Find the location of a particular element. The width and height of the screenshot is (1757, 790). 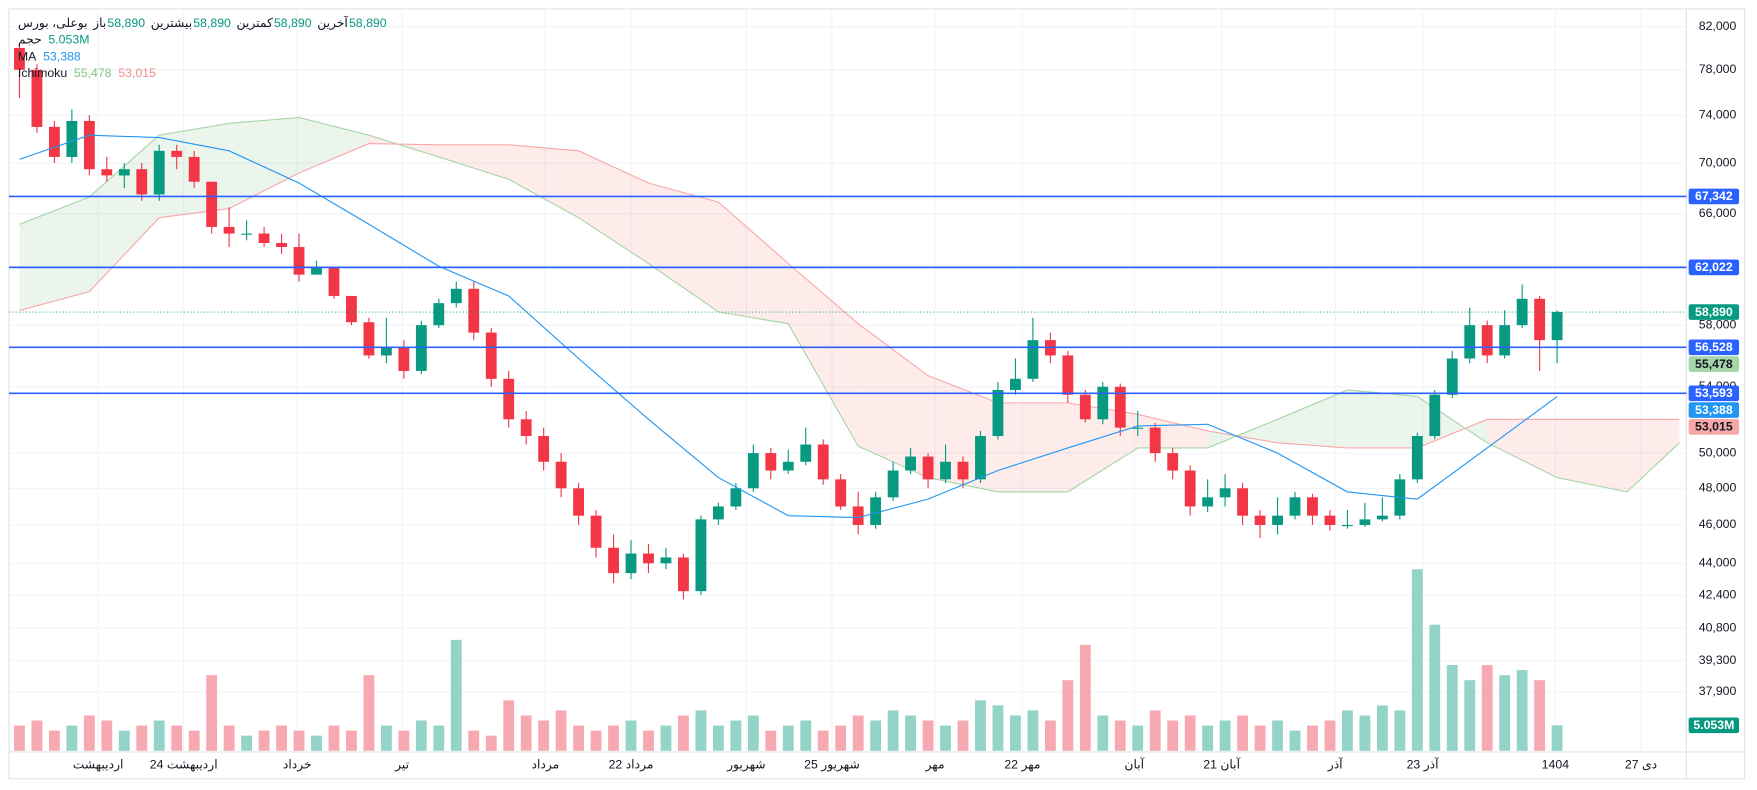

price-badge-label: 67,342 is located at coordinates (1714, 196).